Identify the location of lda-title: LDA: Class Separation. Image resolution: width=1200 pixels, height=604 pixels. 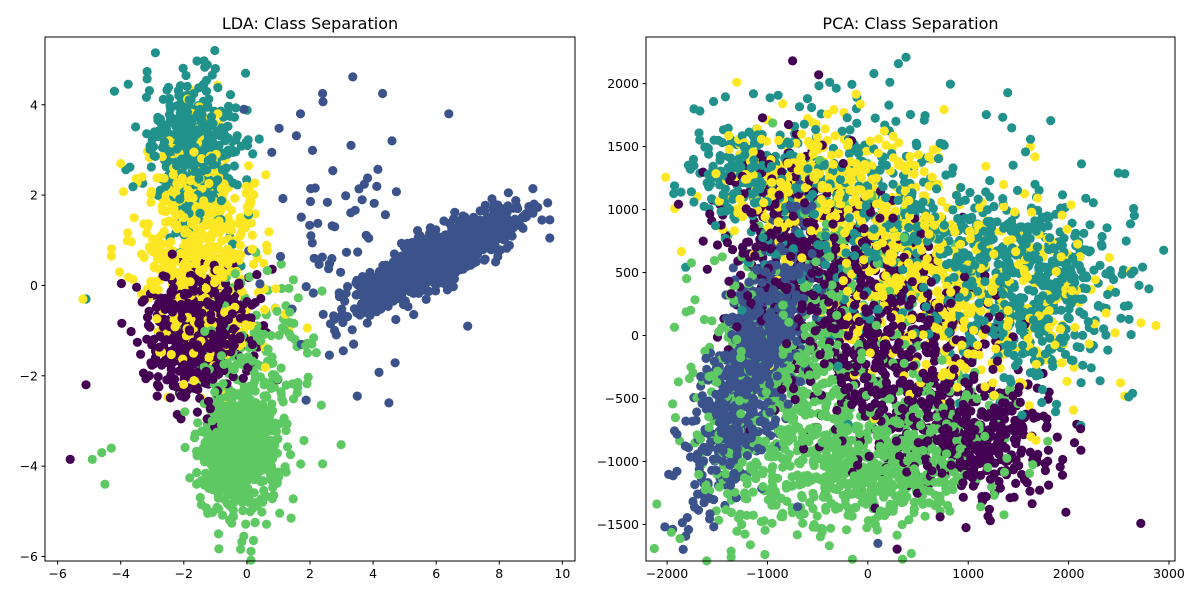
(310, 23).